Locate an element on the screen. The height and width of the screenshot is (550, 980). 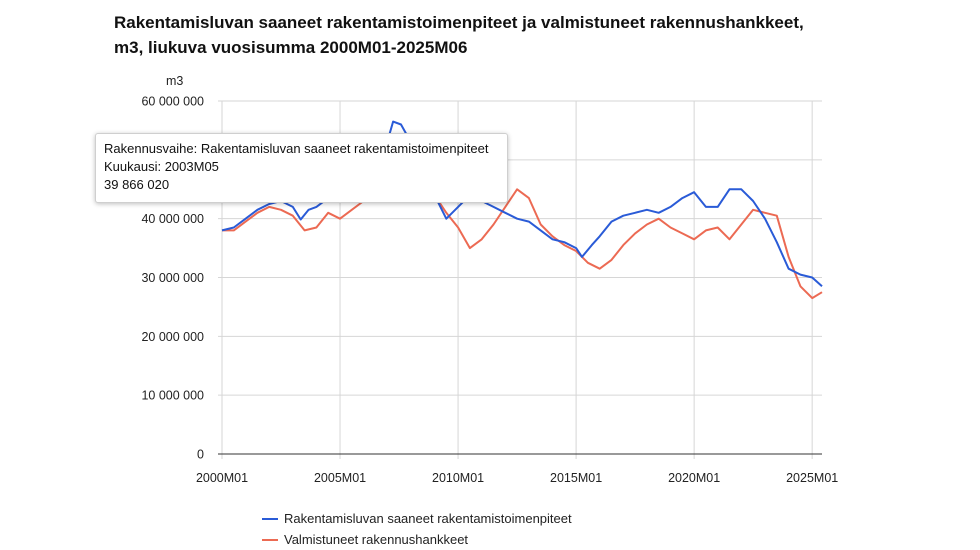
x-tick-label: 2020M01 is located at coordinates (694, 478).